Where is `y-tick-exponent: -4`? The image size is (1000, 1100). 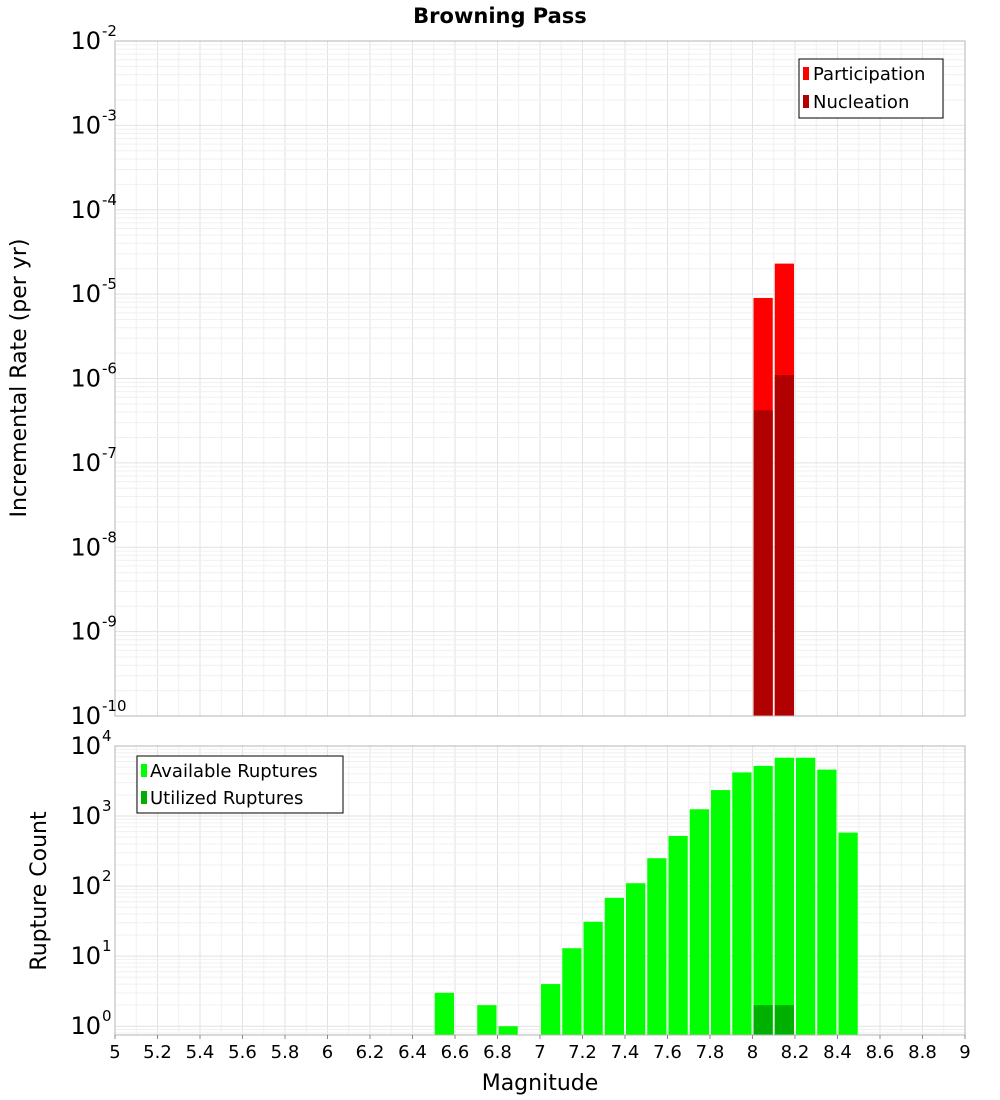
y-tick-exponent: -4 is located at coordinates (109, 200).